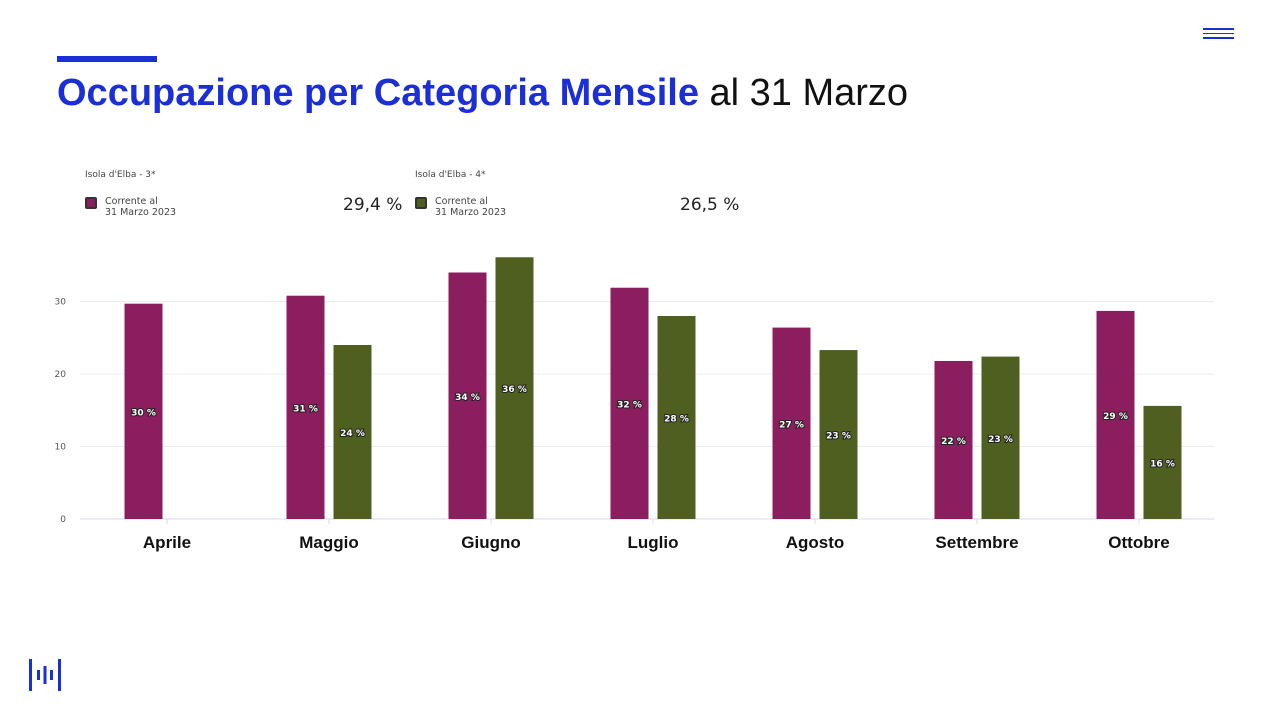 The image size is (1279, 719). Describe the element at coordinates (1138, 542) in the screenshot. I see `x-tick-label: Ottobre` at that location.